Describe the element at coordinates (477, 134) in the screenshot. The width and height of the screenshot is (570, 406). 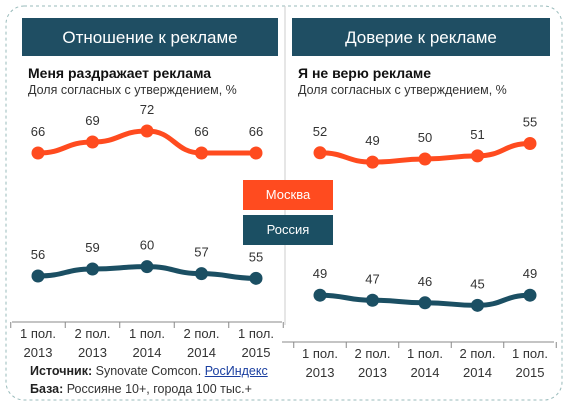
I see `data-label: 51` at that location.